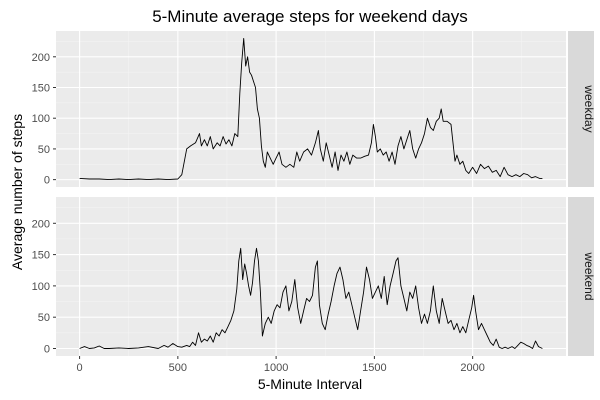 The image size is (600, 400). Describe the element at coordinates (589, 108) in the screenshot. I see `facet-strip-label: weekday` at that location.